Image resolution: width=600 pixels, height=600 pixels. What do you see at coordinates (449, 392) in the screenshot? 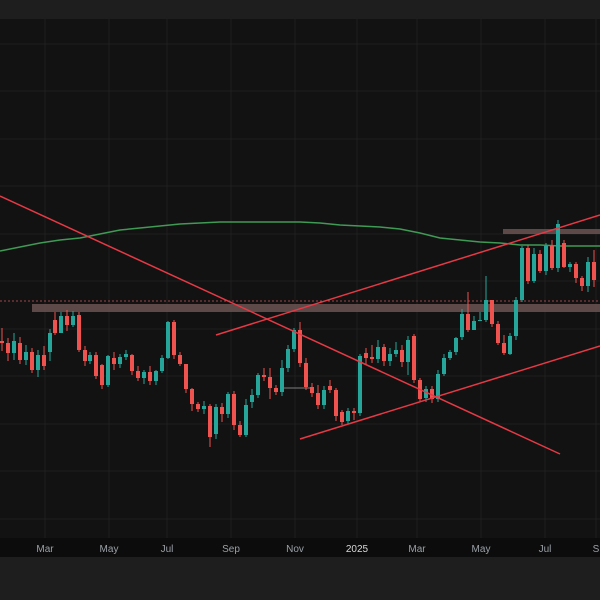
I see `uptrend-line-lower` at bounding box center [449, 392].